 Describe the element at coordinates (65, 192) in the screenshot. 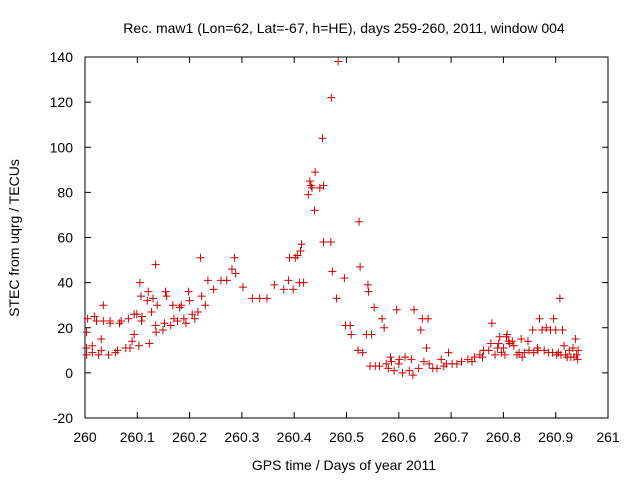

I see `y-tick-label: 80` at that location.